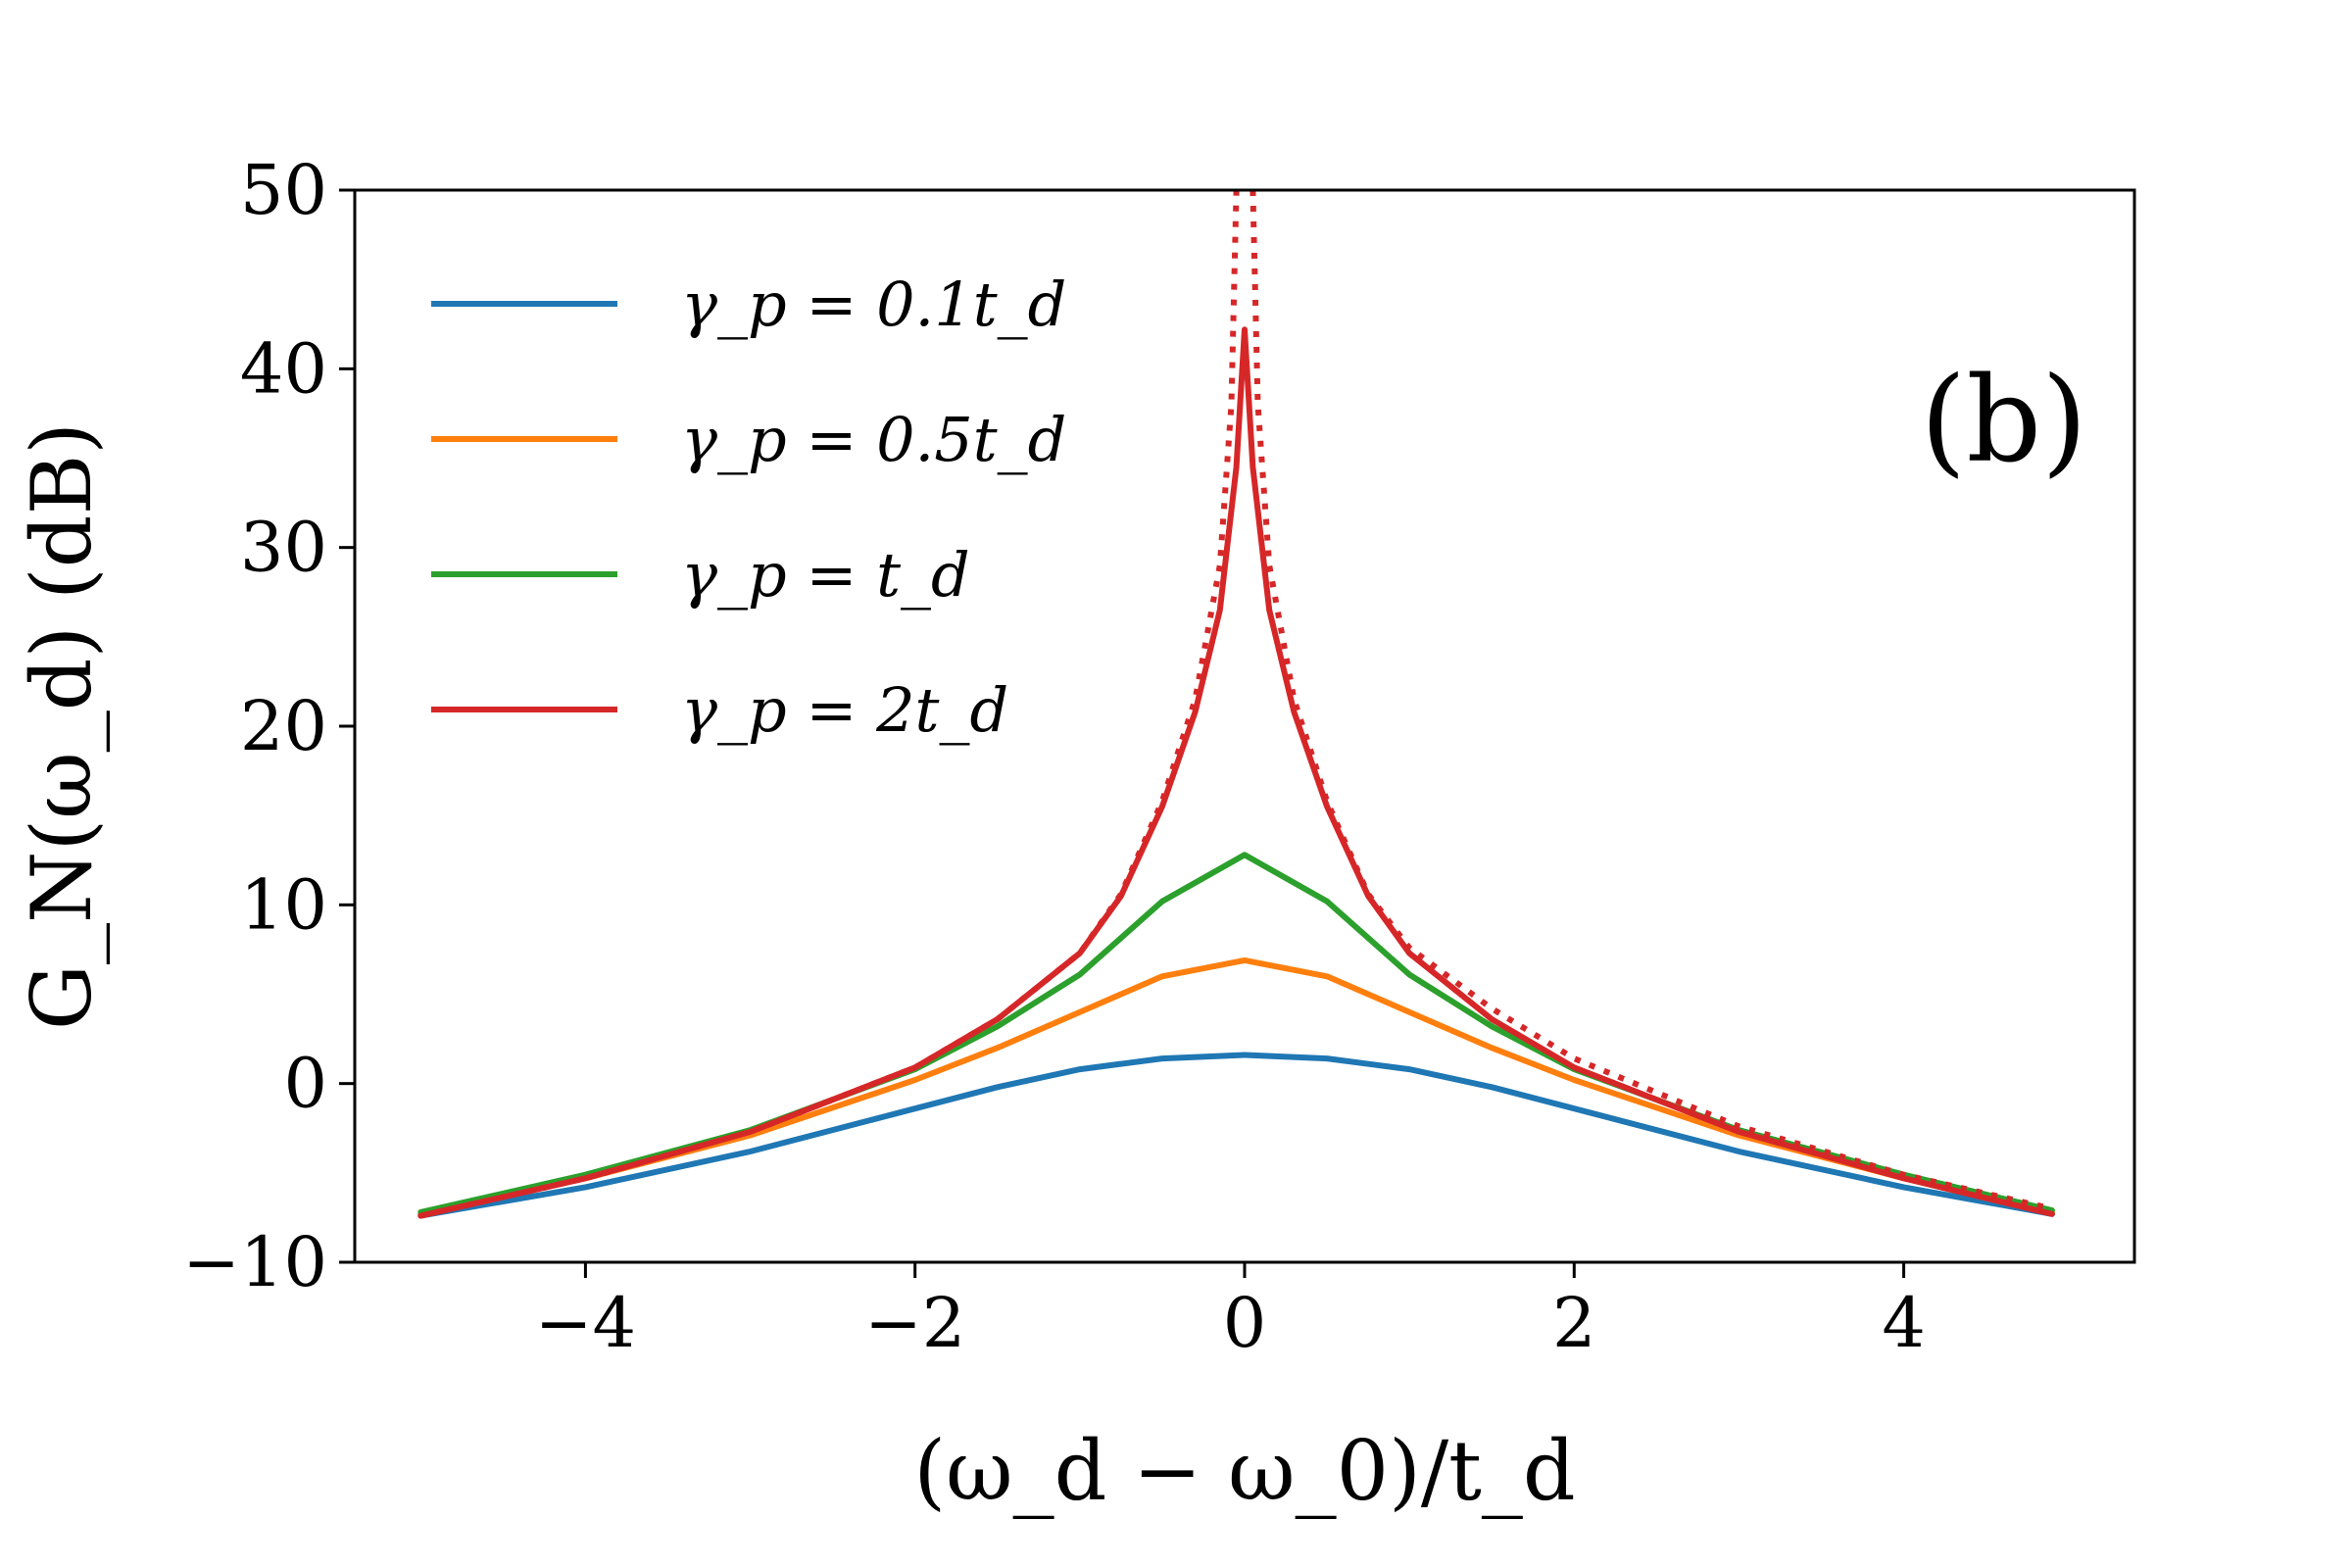 The width and height of the screenshot is (2352, 1568). What do you see at coordinates (1244, 1471) in the screenshot?
I see `x-axis-label: (ω_d − ω_0)/t_d` at bounding box center [1244, 1471].